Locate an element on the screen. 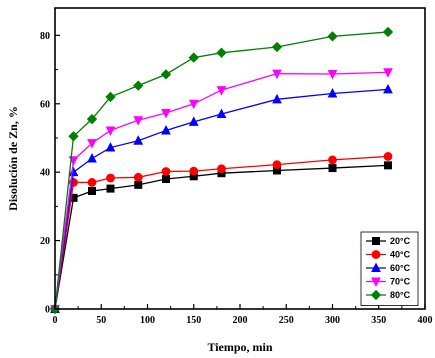 The image size is (435, 358). x-axis-title: Tiempo, min is located at coordinates (239, 347).